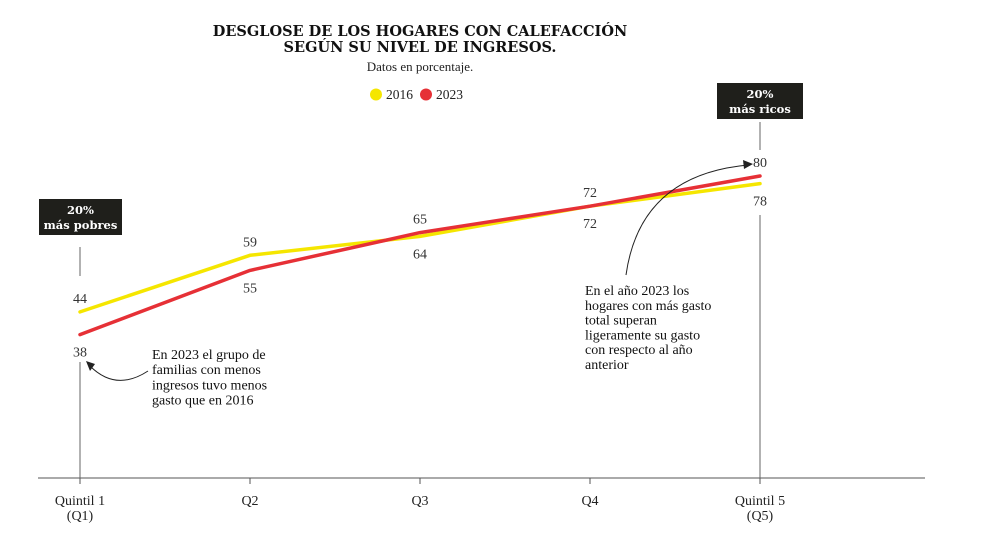 This screenshot has height=542, width=990. Describe the element at coordinates (250, 288) in the screenshot. I see `data-label: 55` at that location.